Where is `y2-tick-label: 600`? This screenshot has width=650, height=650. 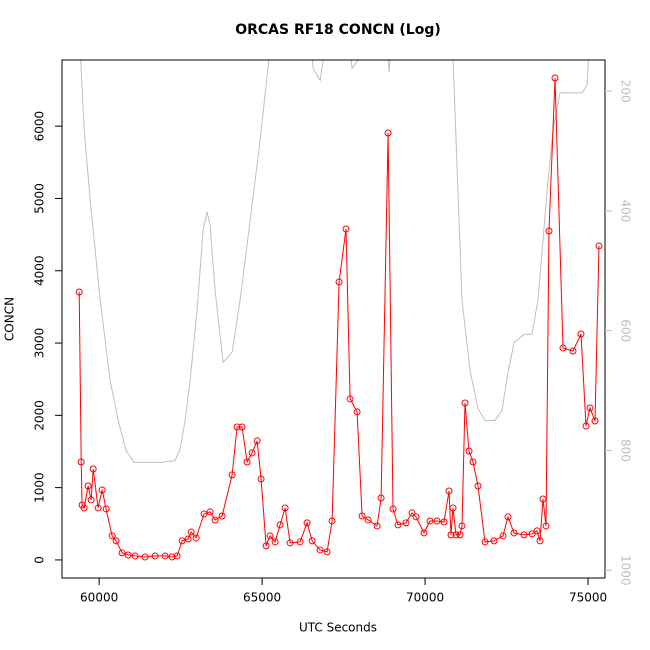
y2-tick-label: 600 is located at coordinates (626, 330).